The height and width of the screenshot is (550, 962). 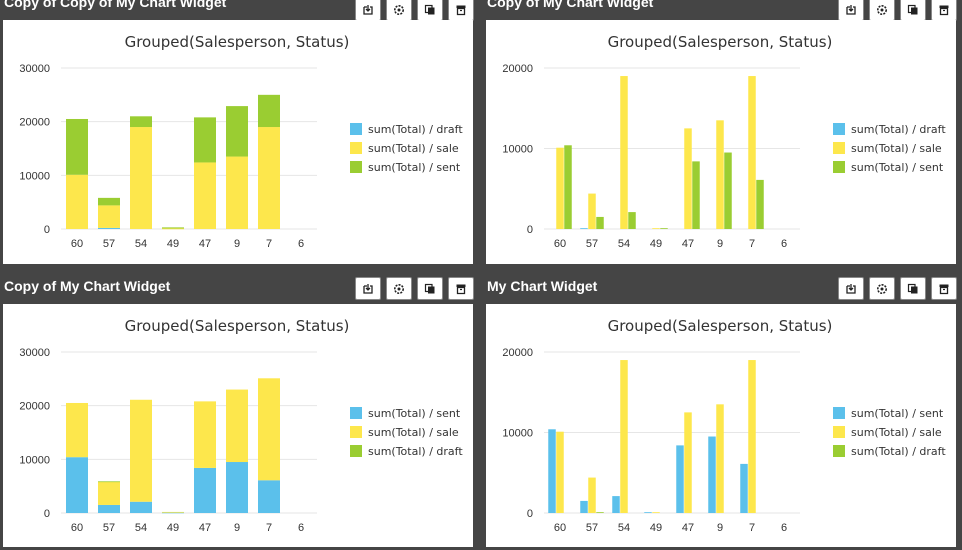 I want to click on x-tick-label: 7, so click(x=752, y=244).